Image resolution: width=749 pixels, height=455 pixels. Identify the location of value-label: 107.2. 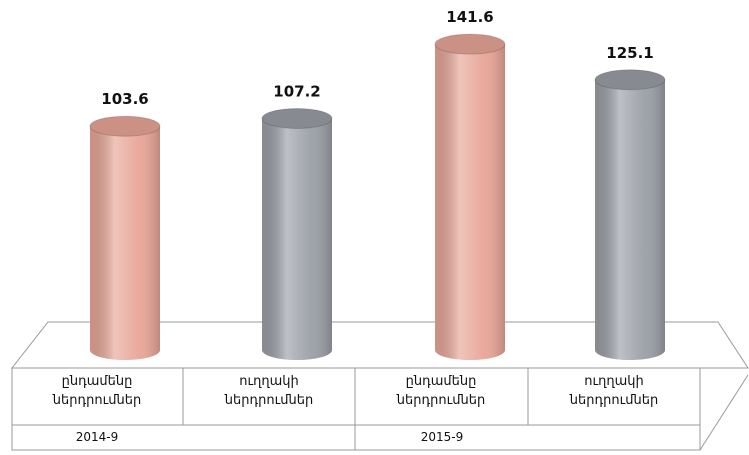
(296, 91).